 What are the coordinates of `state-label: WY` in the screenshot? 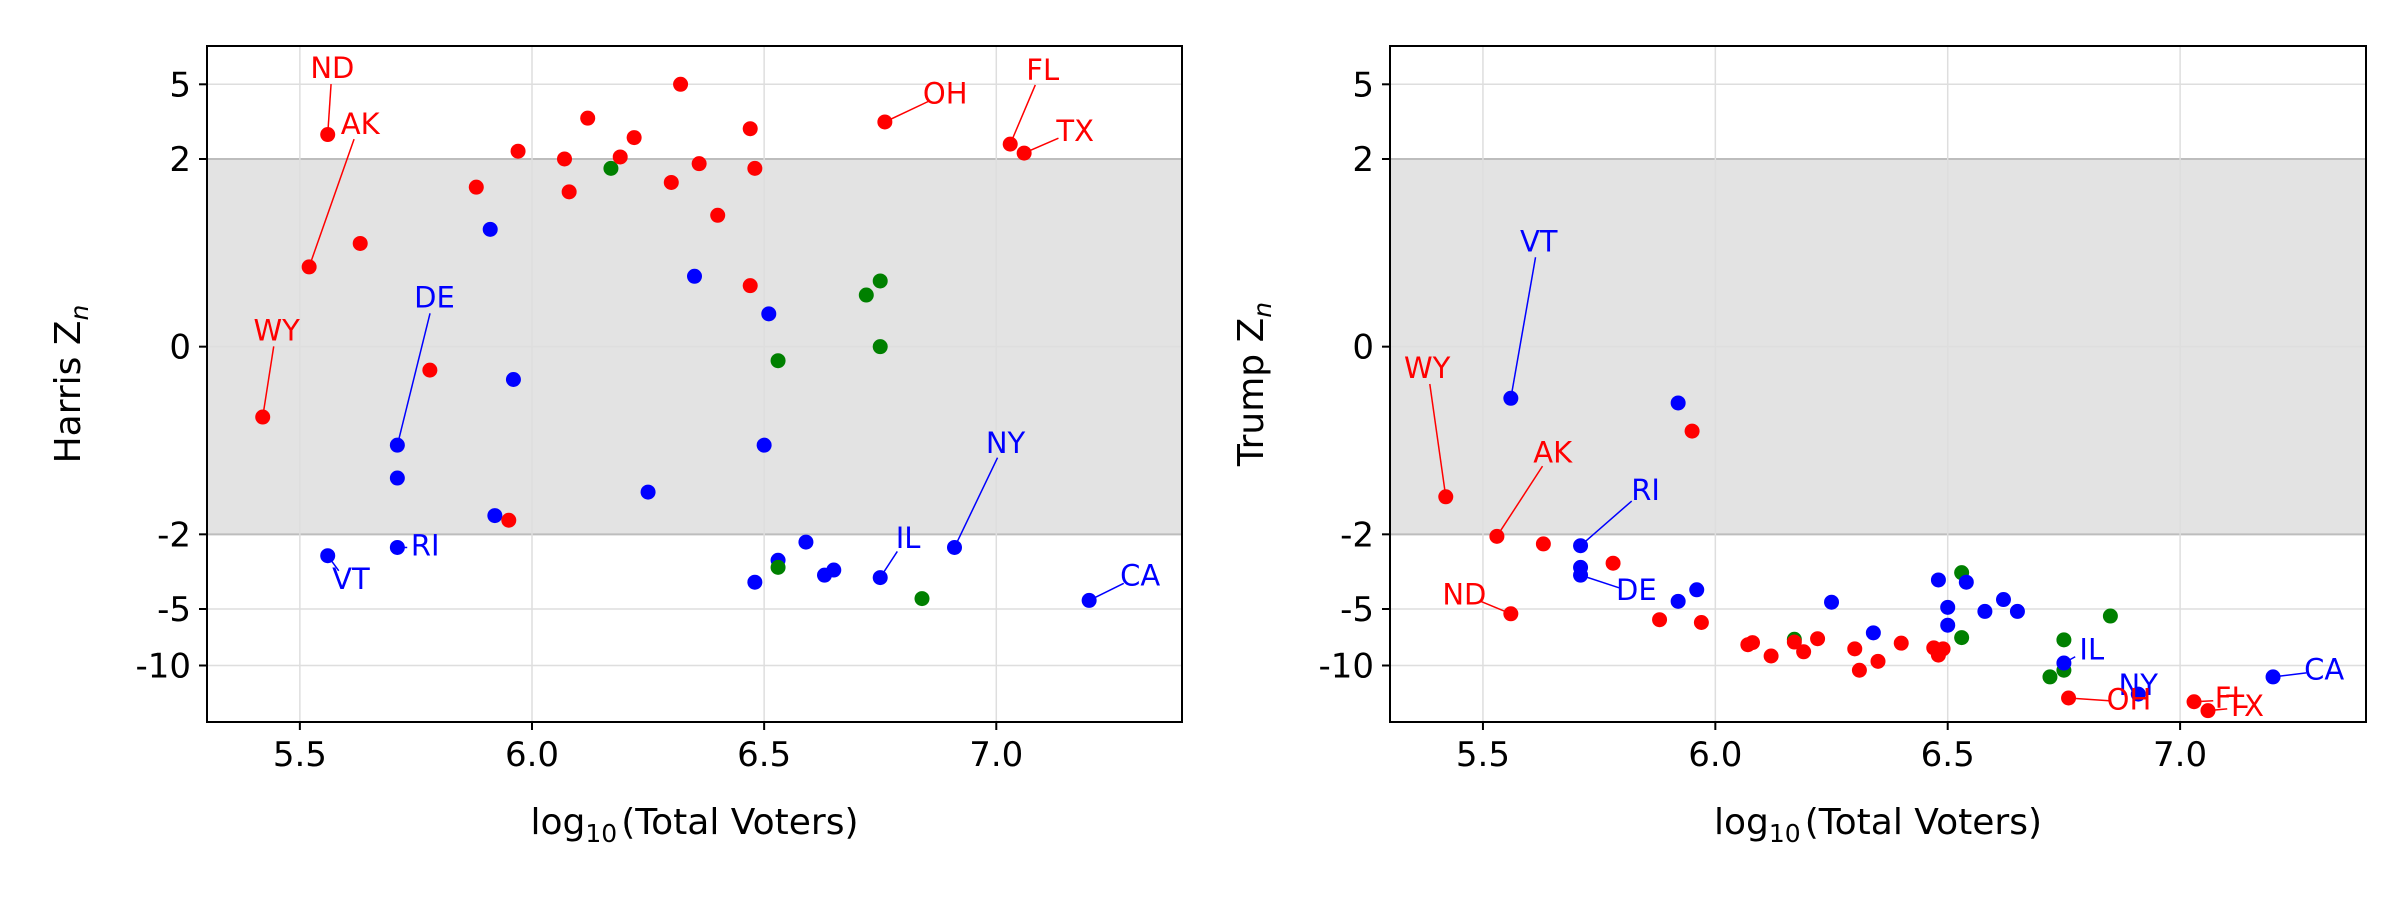 It's located at (276, 331).